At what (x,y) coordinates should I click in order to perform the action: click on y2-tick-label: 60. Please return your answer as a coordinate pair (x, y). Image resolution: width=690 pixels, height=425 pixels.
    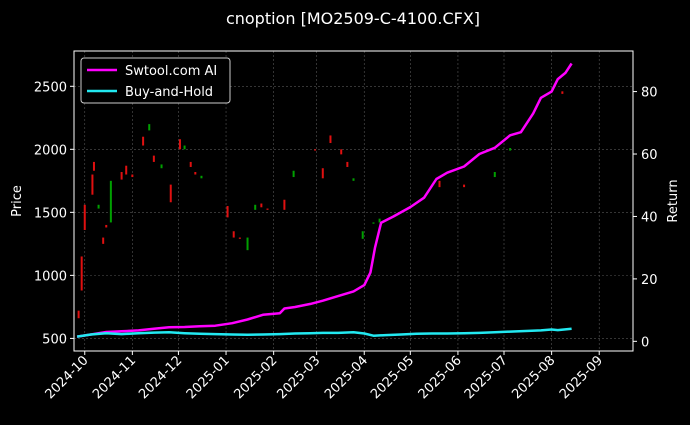
    Looking at the image, I should click on (649, 155).